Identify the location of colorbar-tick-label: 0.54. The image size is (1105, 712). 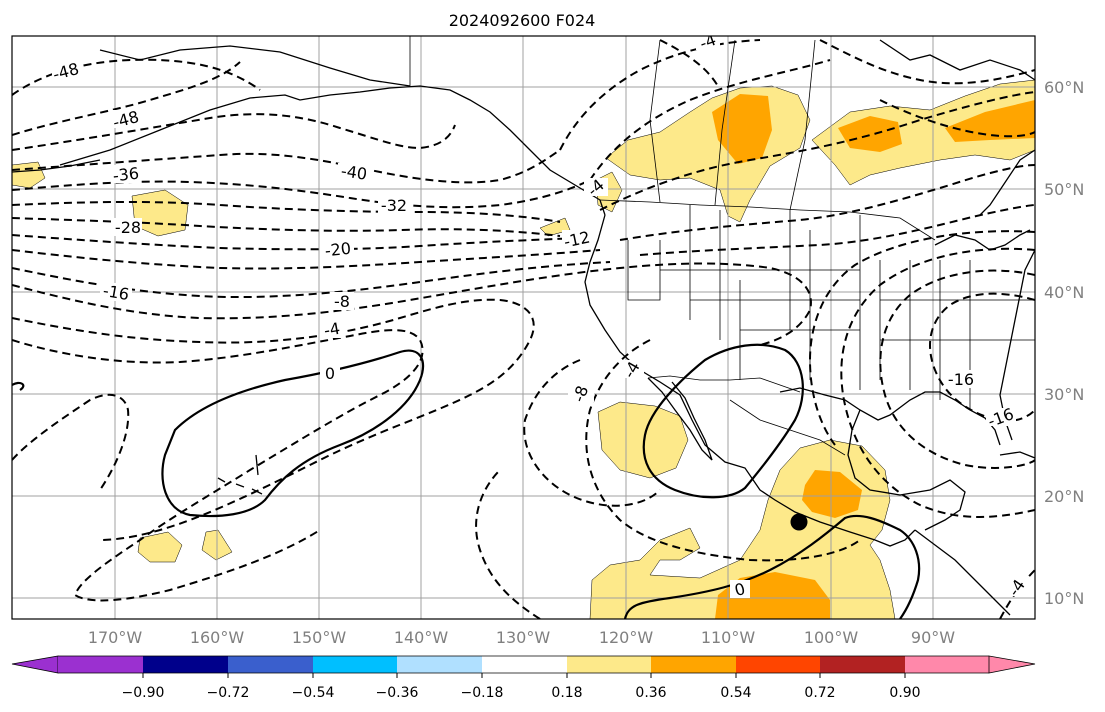
(735, 693).